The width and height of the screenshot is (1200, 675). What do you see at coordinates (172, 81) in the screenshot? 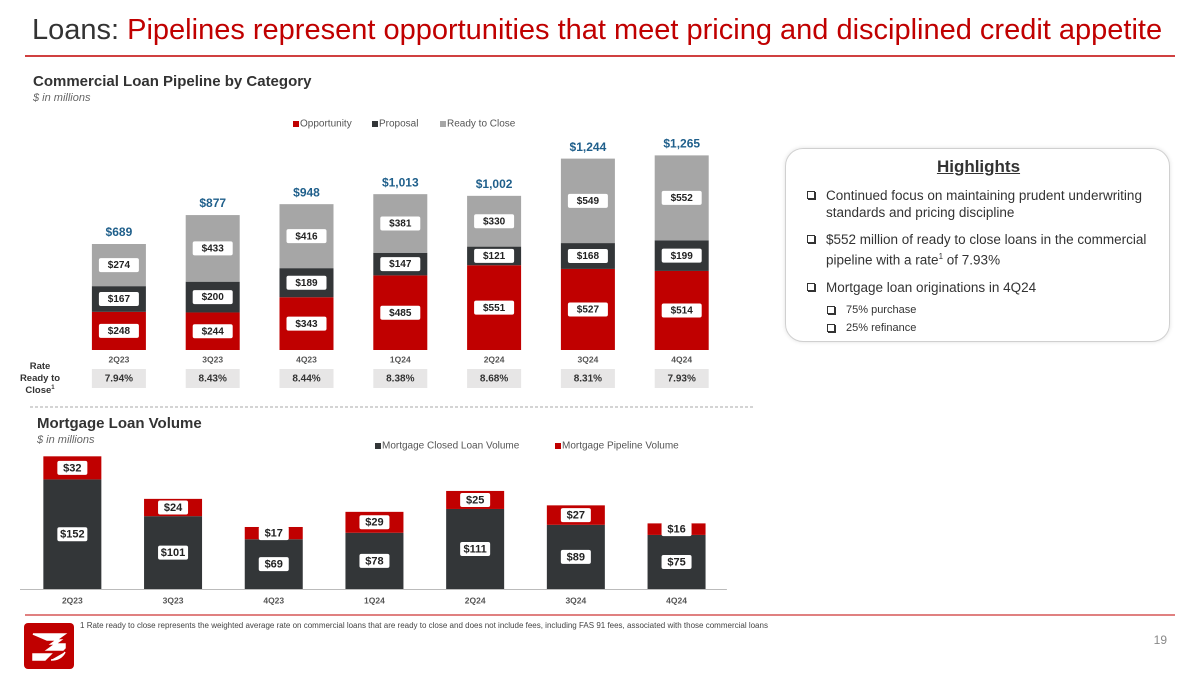
I see `chart-title: Commercial Loan Pipeline by Category` at bounding box center [172, 81].